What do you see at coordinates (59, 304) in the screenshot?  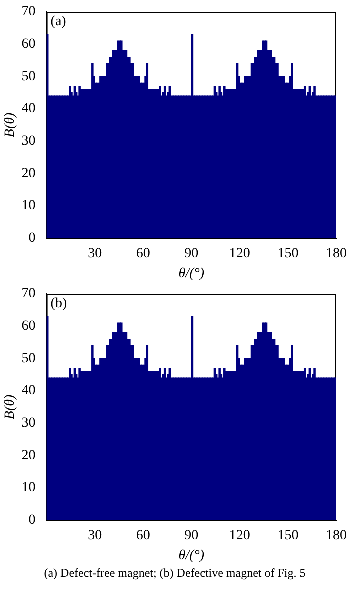 I see `annotation: (b)` at bounding box center [59, 304].